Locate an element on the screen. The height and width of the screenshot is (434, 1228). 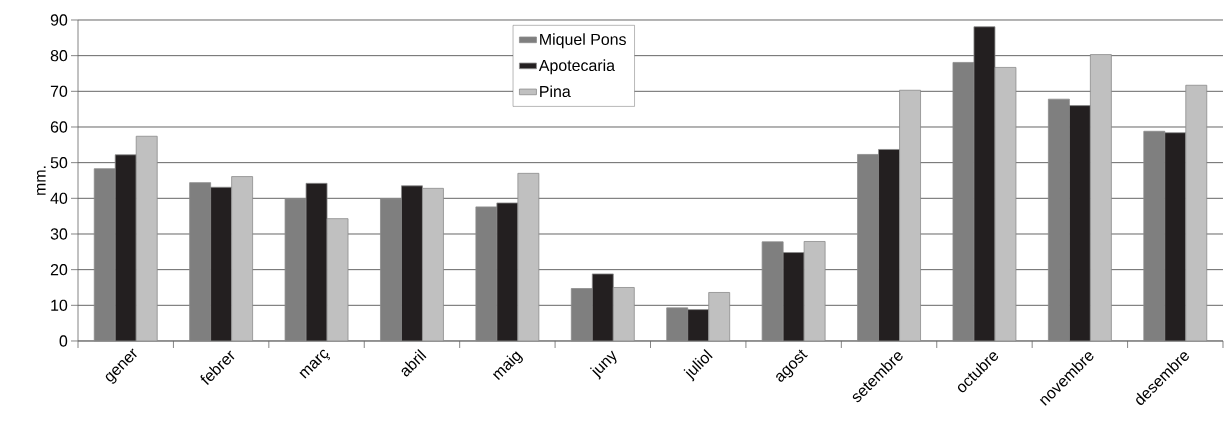
y-tick-label: 40 is located at coordinates (59, 198).